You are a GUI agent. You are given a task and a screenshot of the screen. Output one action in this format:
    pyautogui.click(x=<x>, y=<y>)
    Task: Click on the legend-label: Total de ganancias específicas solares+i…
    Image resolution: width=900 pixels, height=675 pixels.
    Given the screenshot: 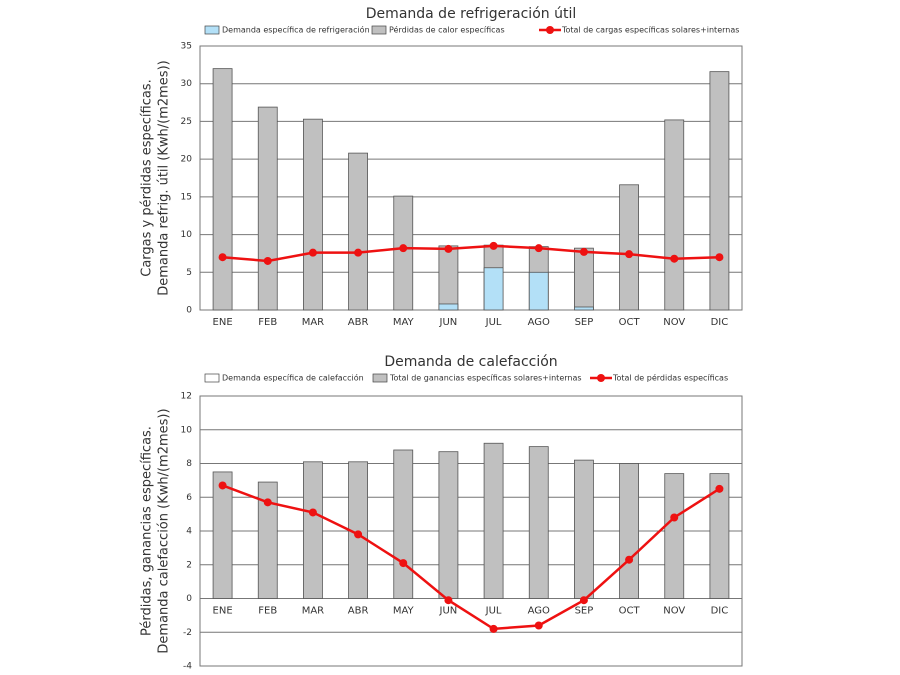 What is the action you would take?
    pyautogui.click(x=485, y=378)
    